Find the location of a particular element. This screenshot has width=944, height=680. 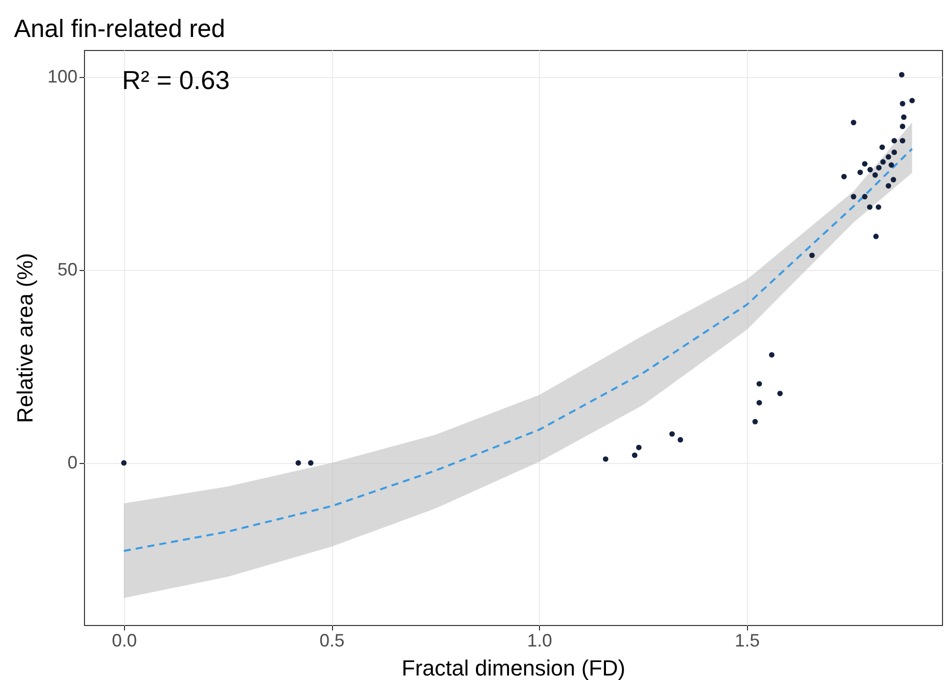

x-axis-title: Fractal dimension (FD) is located at coordinates (514, 668).